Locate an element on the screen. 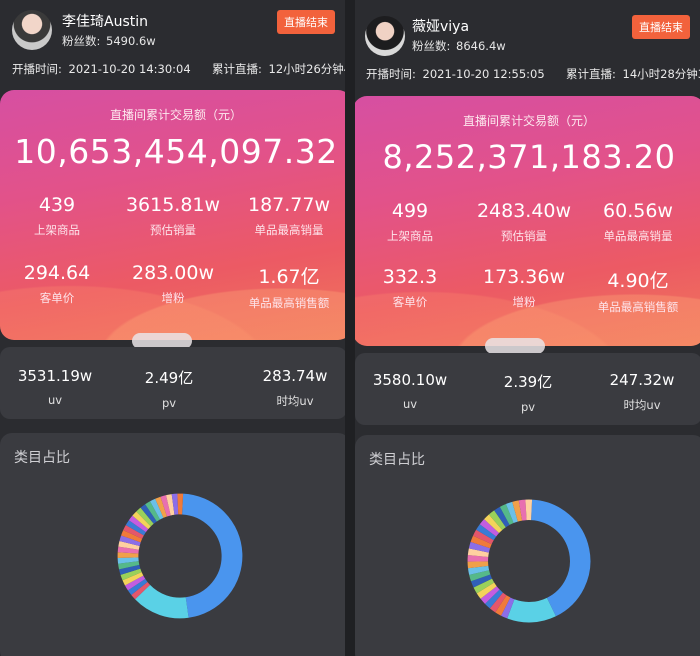 Image resolution: width=700 pixels, height=656 pixels. stat-label: 预估销量 is located at coordinates (524, 236).